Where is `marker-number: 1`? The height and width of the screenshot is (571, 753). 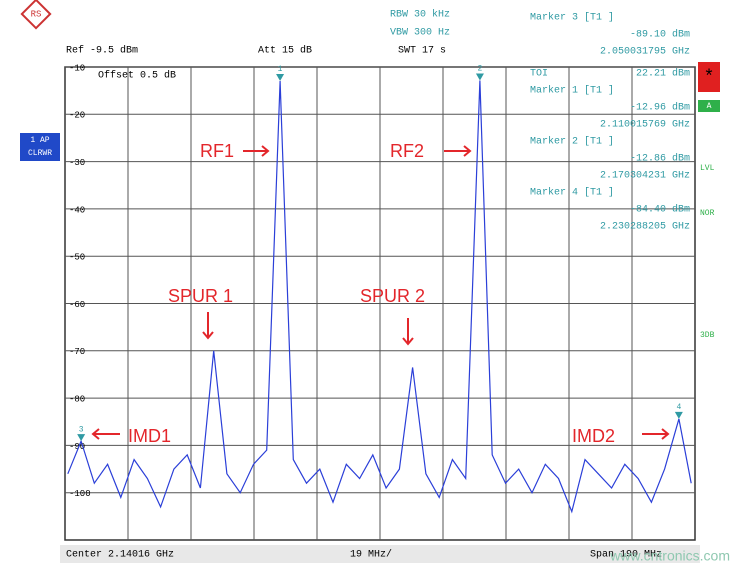
marker-number: 1 is located at coordinates (280, 69).